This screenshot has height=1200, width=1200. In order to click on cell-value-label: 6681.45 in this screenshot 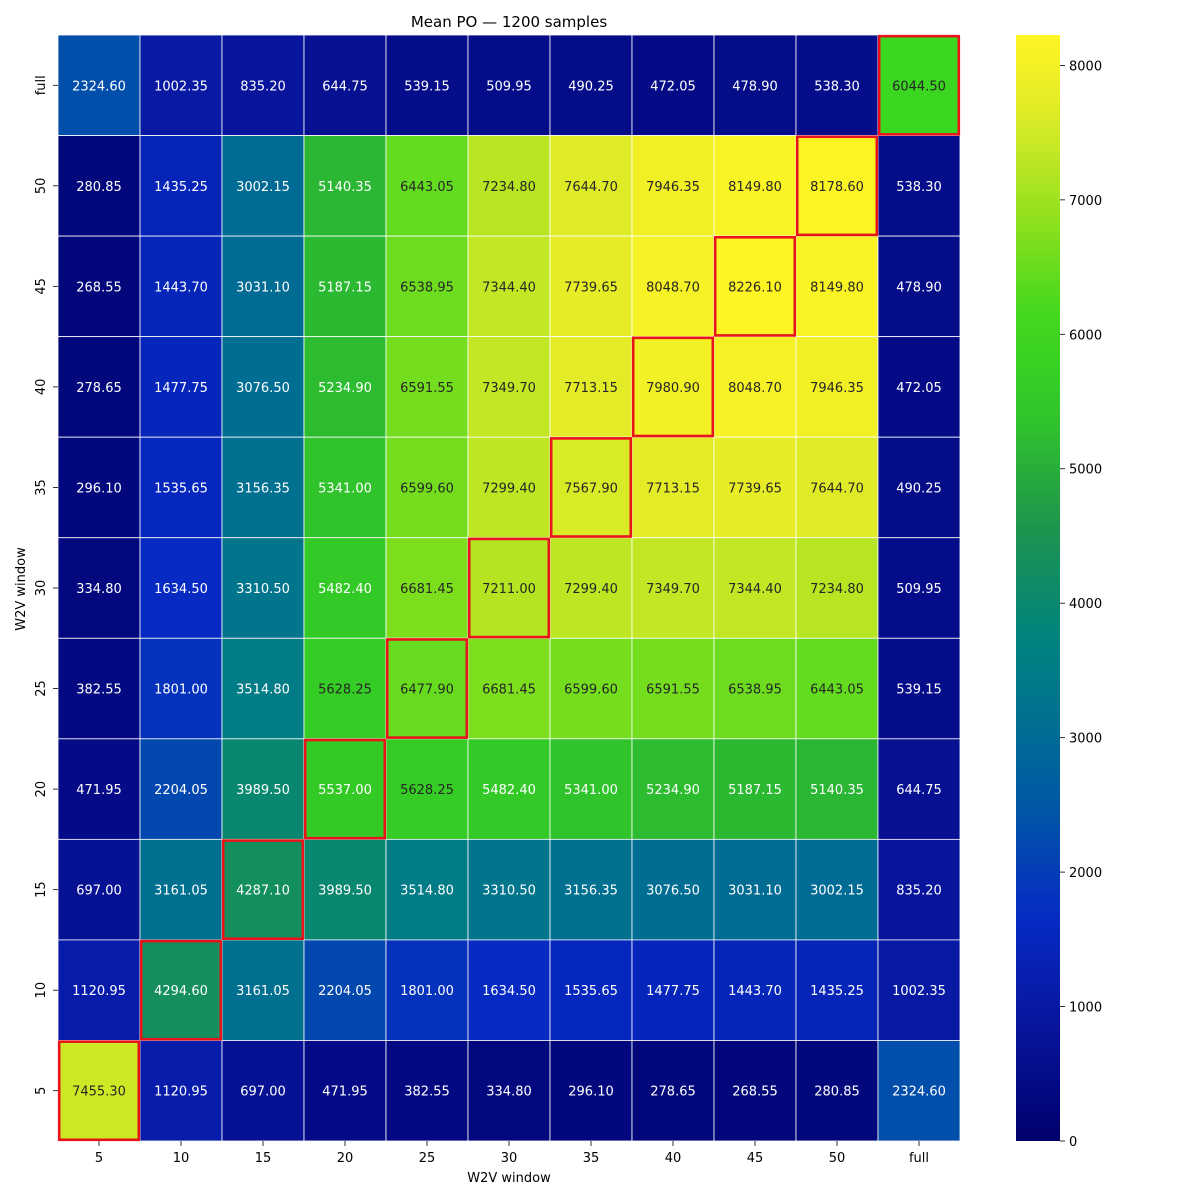, I will do `click(427, 589)`.